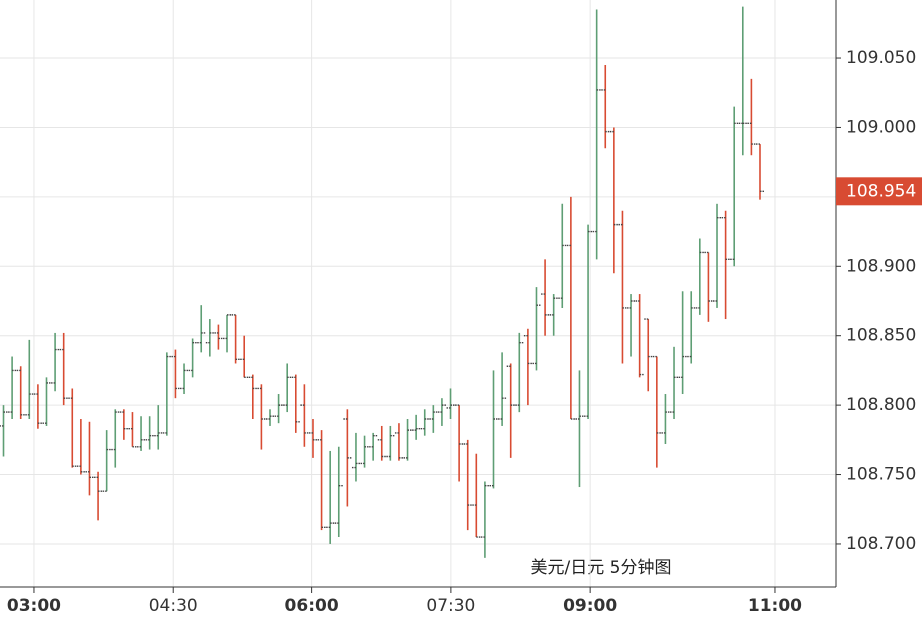 The height and width of the screenshot is (619, 922). I want to click on x-tick-label: 04:30, so click(173, 606).